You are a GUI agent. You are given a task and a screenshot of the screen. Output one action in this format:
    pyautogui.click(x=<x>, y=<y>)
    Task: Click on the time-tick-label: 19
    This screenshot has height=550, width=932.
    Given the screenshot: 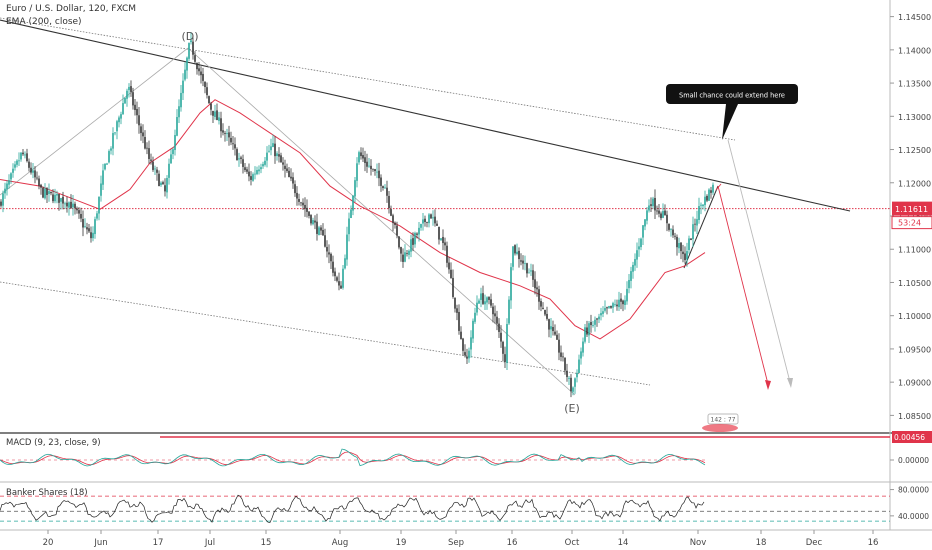 What is the action you would take?
    pyautogui.click(x=401, y=543)
    